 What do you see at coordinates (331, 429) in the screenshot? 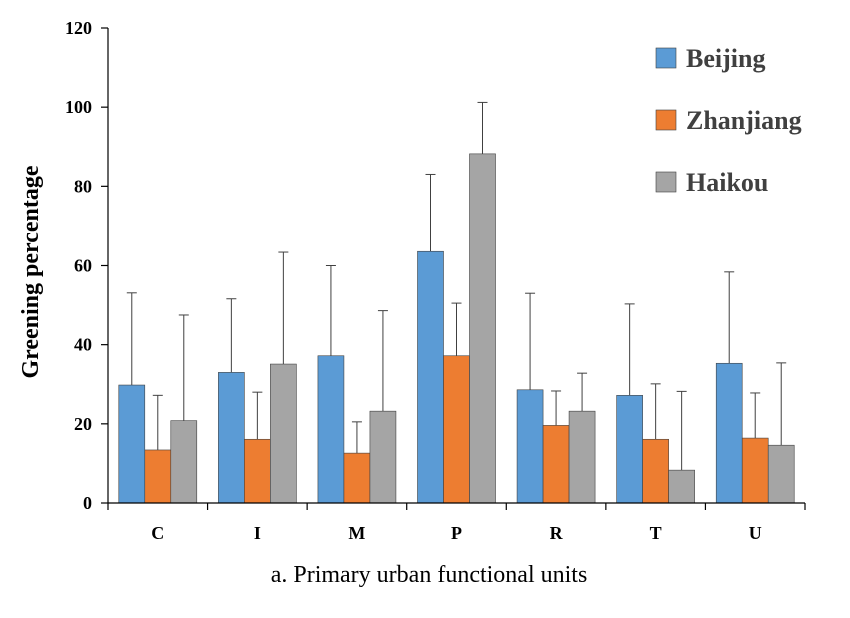
I see `bar-beijing-m` at bounding box center [331, 429].